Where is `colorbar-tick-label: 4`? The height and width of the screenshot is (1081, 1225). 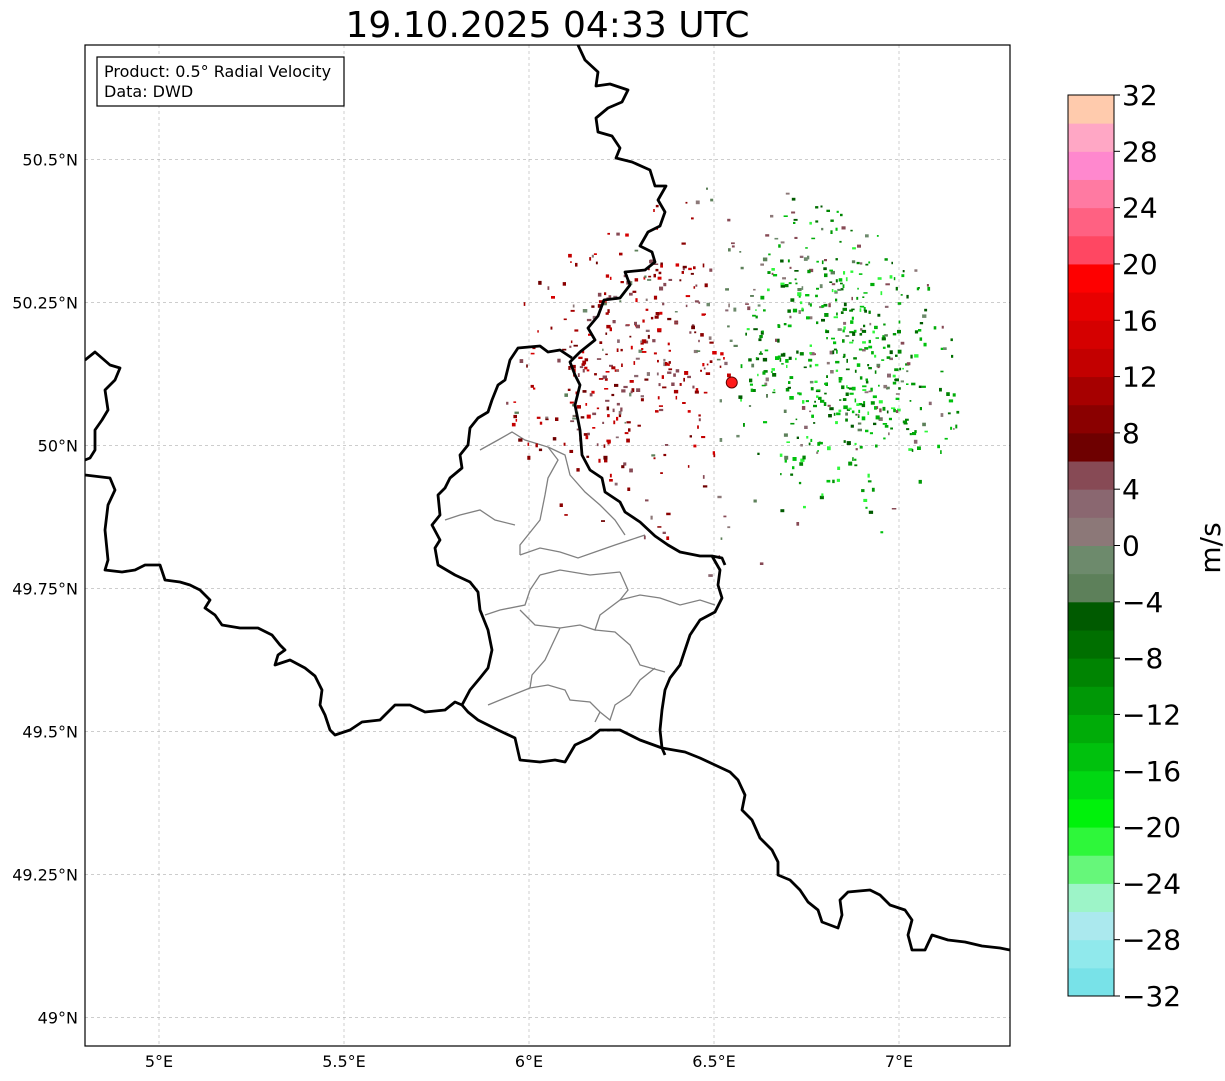 colorbar-tick-label: 4 is located at coordinates (1131, 489).